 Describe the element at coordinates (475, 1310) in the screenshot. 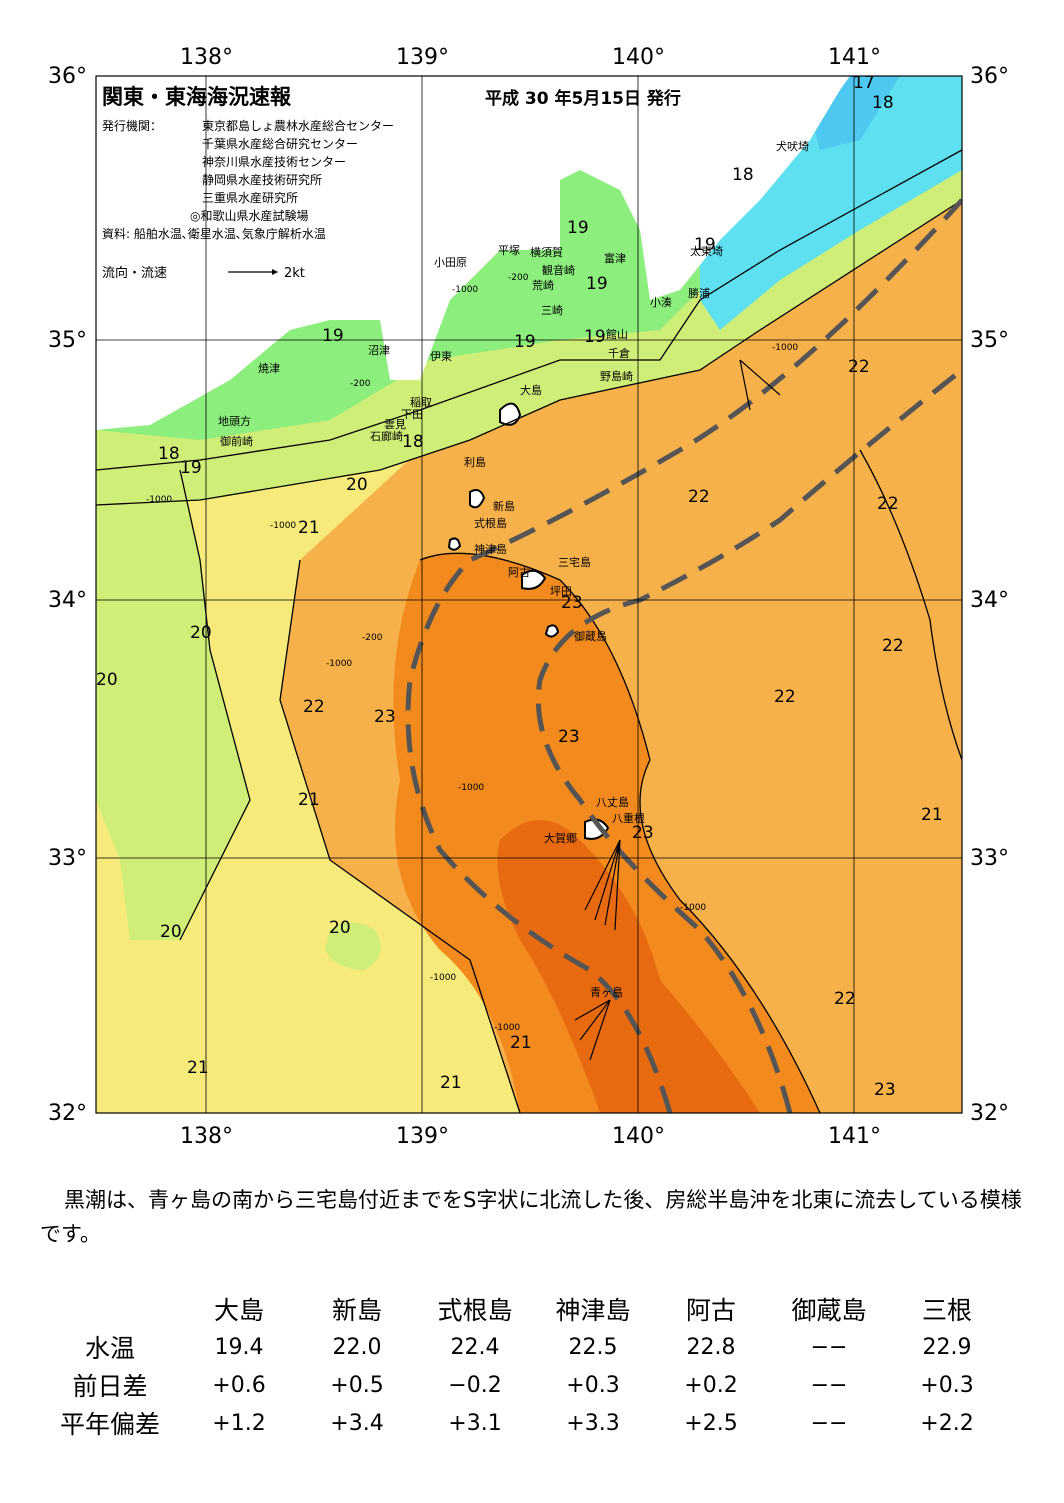

I see `station-name: 式根島` at that location.